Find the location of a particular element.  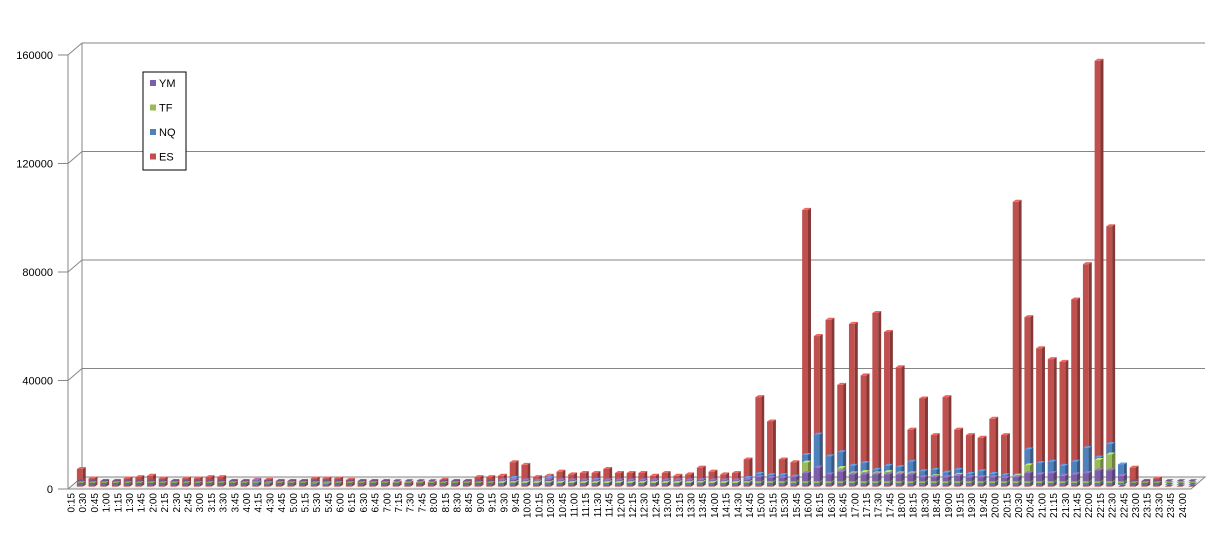

bar-nq-2:00 is located at coordinates (163, 483).